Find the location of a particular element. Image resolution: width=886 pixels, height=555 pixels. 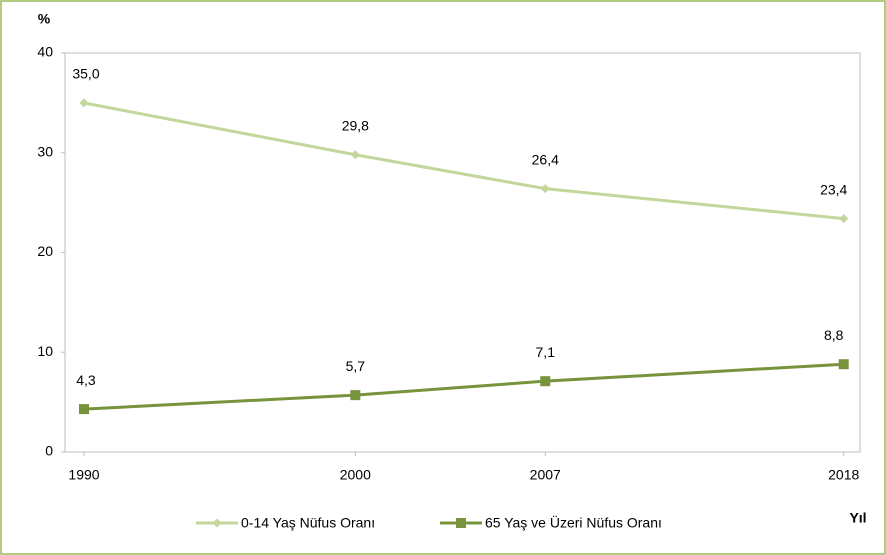

legend-label: 0-14 Yaş Nüfus Oranı is located at coordinates (308, 523).